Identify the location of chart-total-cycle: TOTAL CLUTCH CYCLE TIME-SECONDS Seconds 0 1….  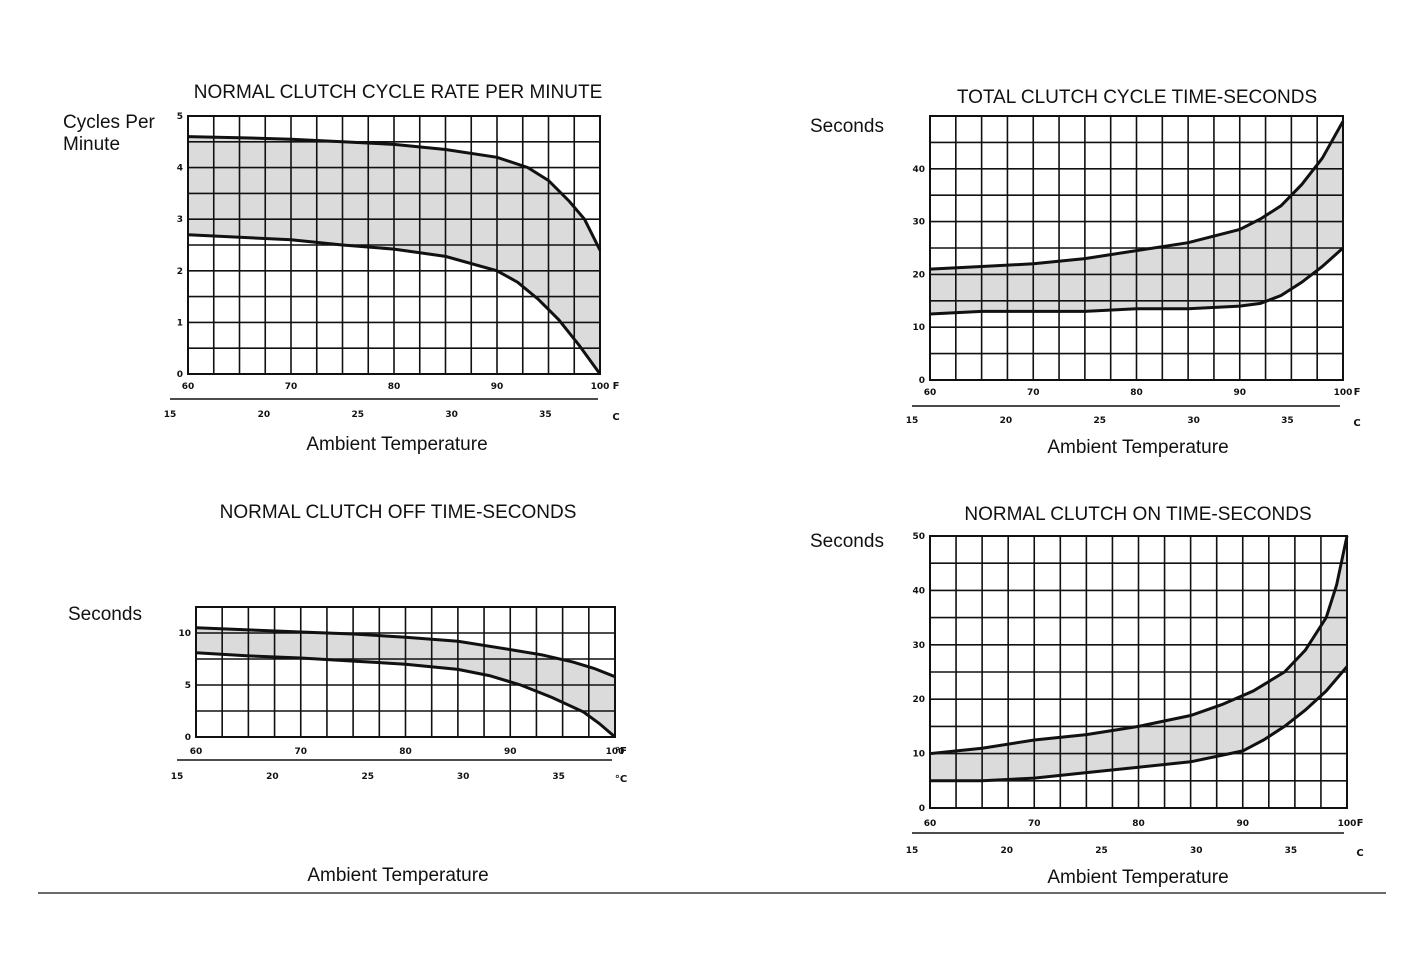
(1085, 272).